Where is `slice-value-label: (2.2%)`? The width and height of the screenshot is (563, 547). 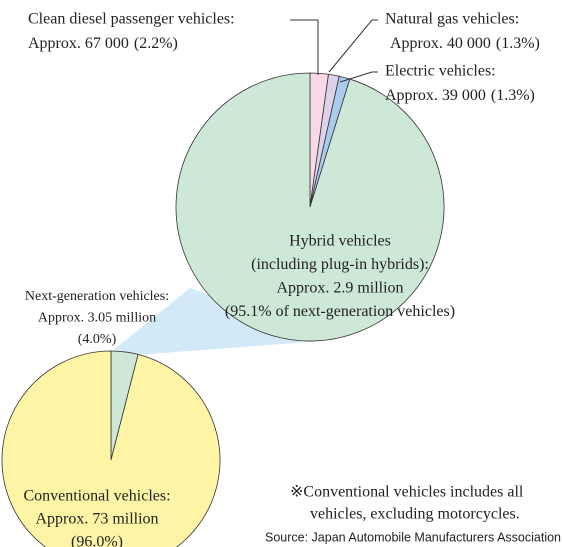
slice-value-label: (2.2%) is located at coordinates (156, 43).